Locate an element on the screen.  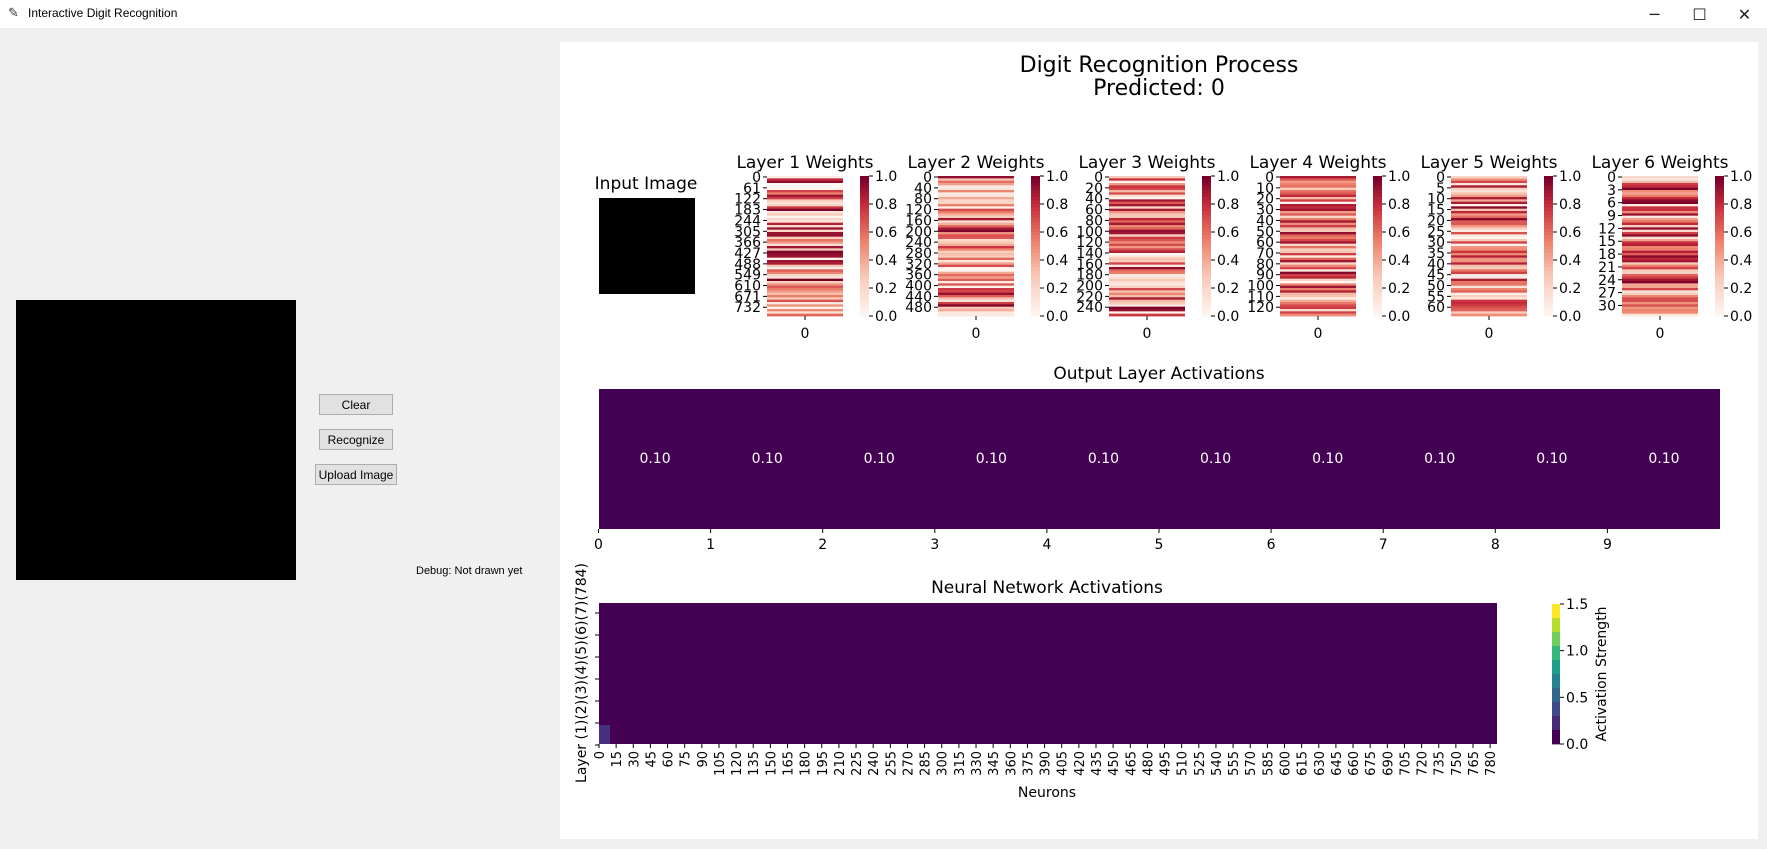
y-tick-label: 60 is located at coordinates (1265, 243).